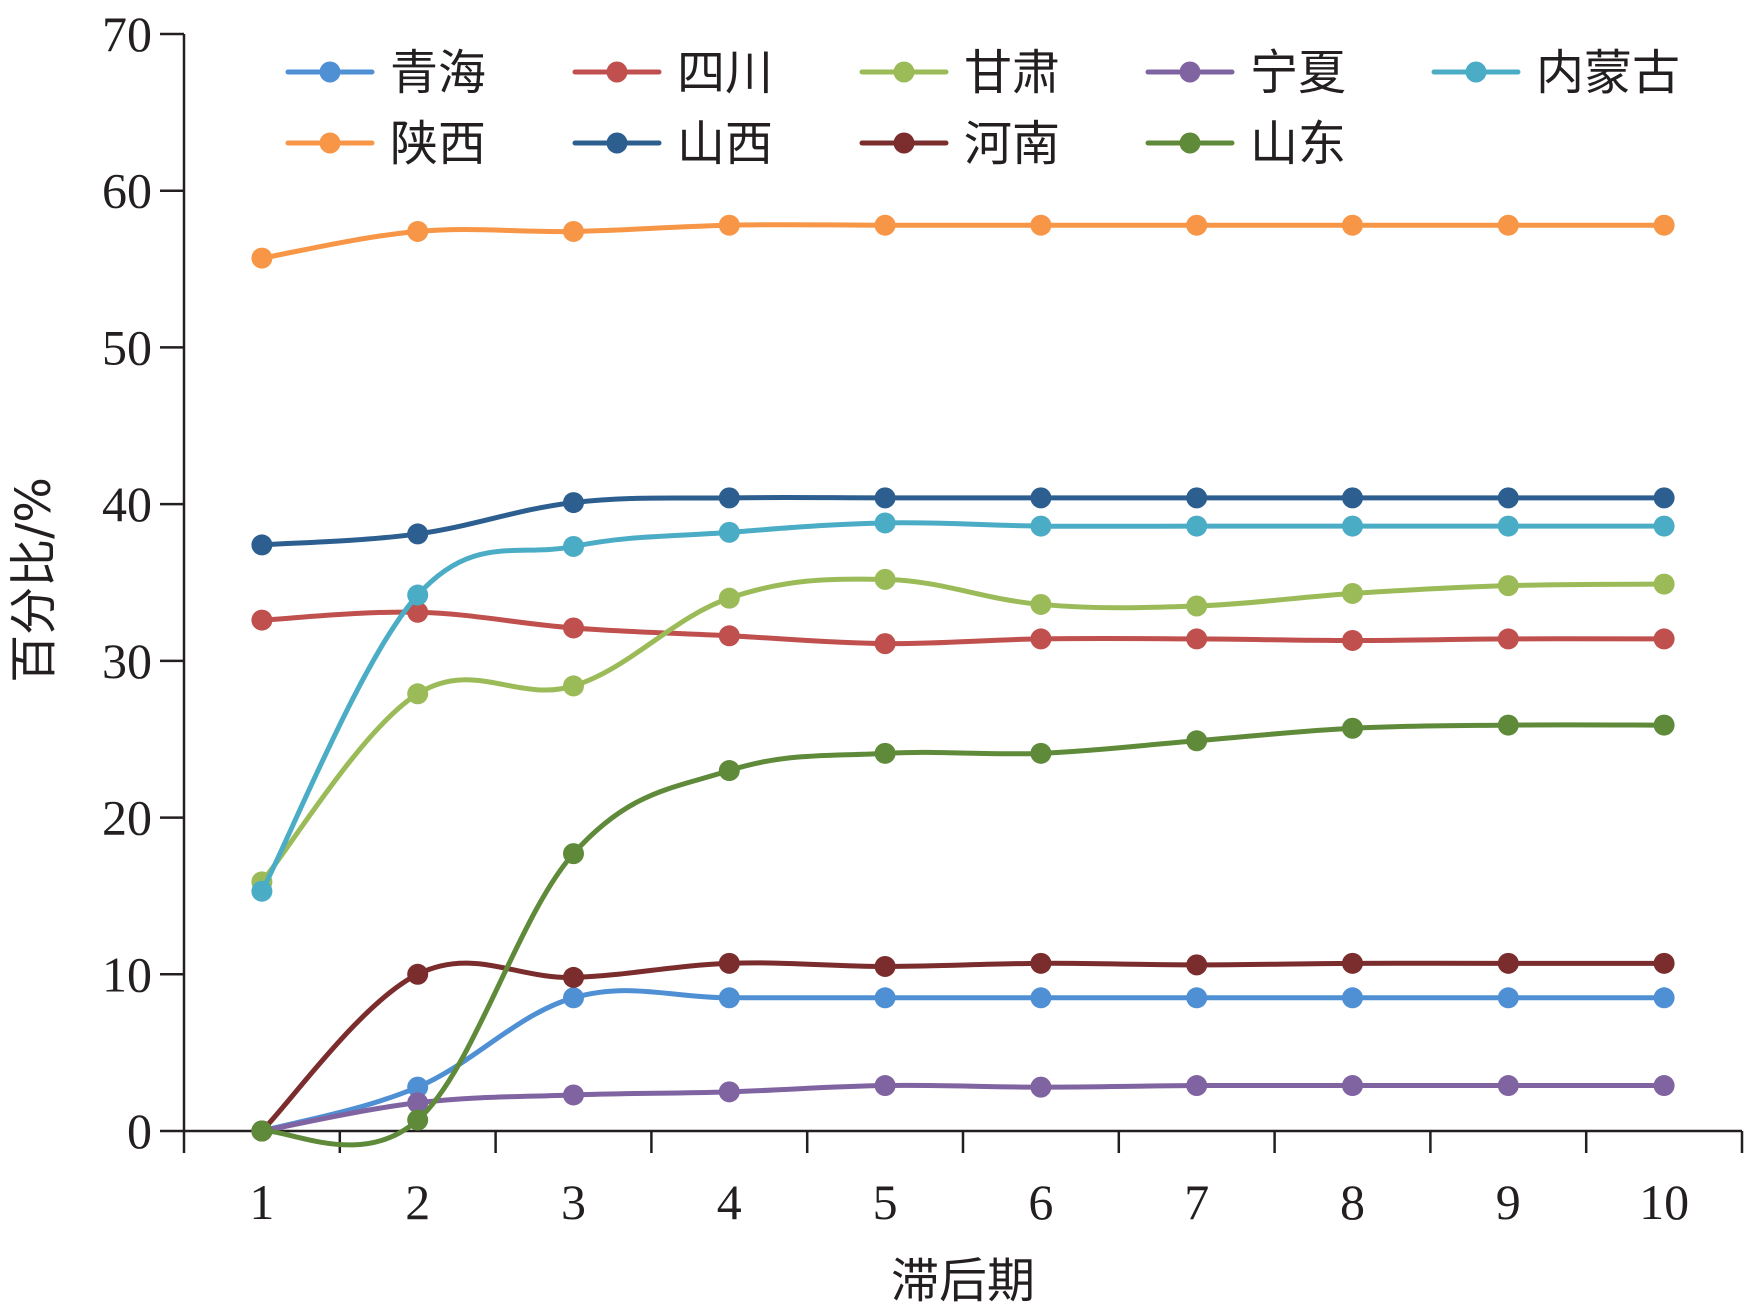 The height and width of the screenshot is (1307, 1746). Describe the element at coordinates (1664, 1202) in the screenshot. I see `x-tick-label: 10` at that location.